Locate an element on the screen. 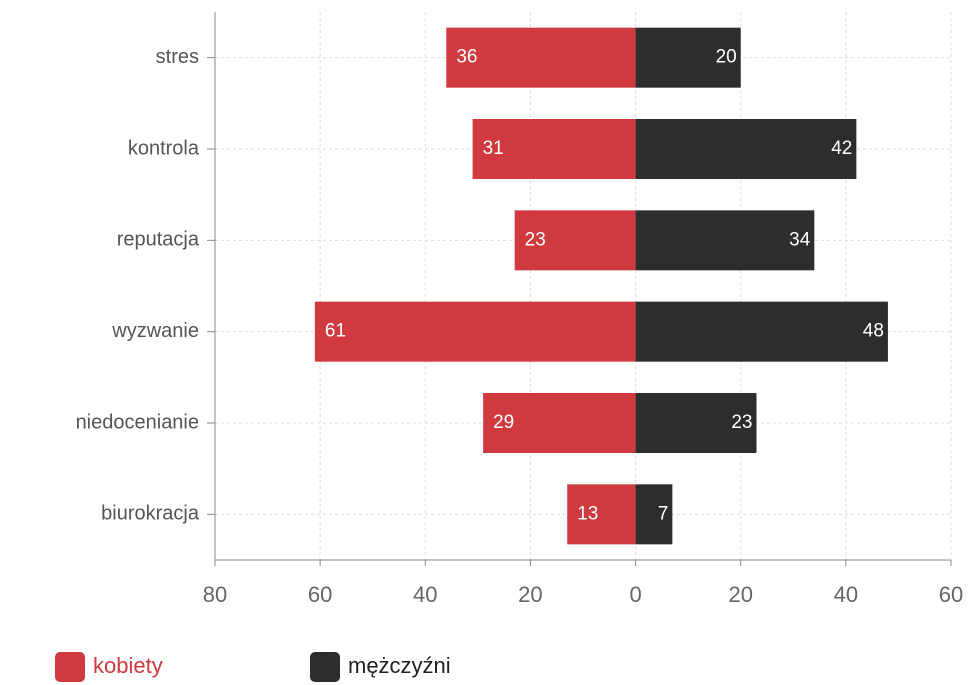 The width and height of the screenshot is (971, 685). data-label: 31 is located at coordinates (493, 148).